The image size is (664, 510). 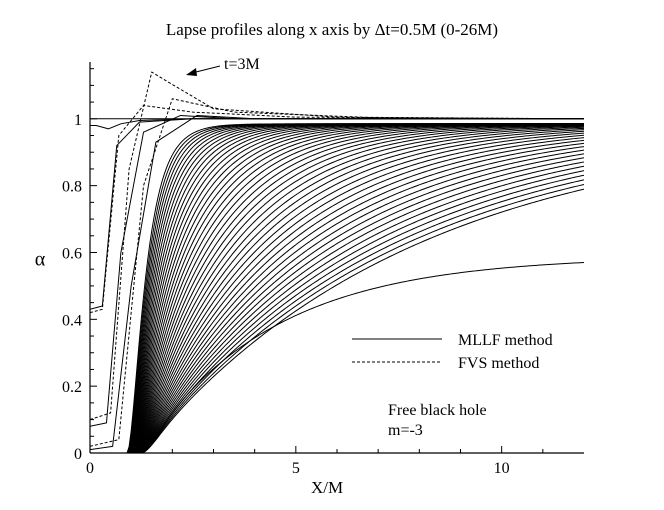 I want to click on x-tick-label: 10, so click(x=502, y=468).